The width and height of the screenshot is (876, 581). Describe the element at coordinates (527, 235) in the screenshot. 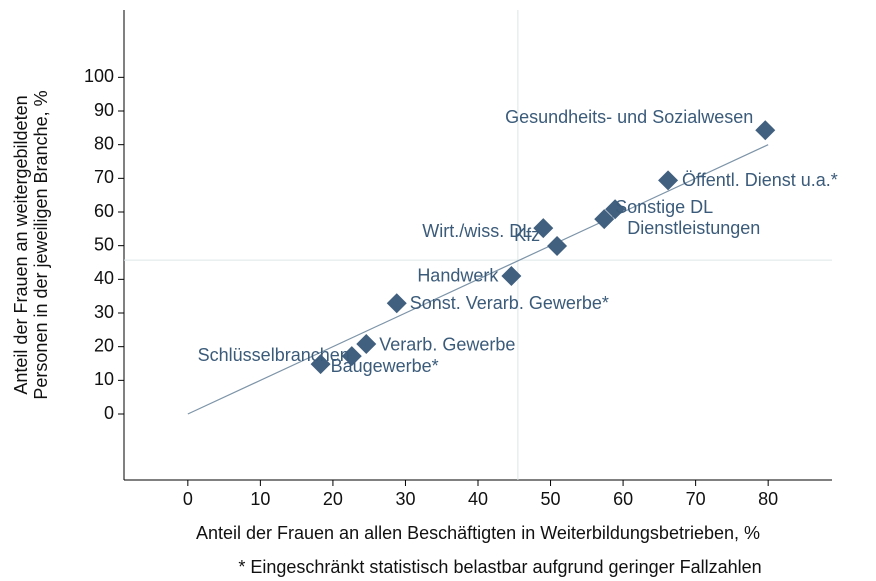

I see `point-label: Kfz` at that location.